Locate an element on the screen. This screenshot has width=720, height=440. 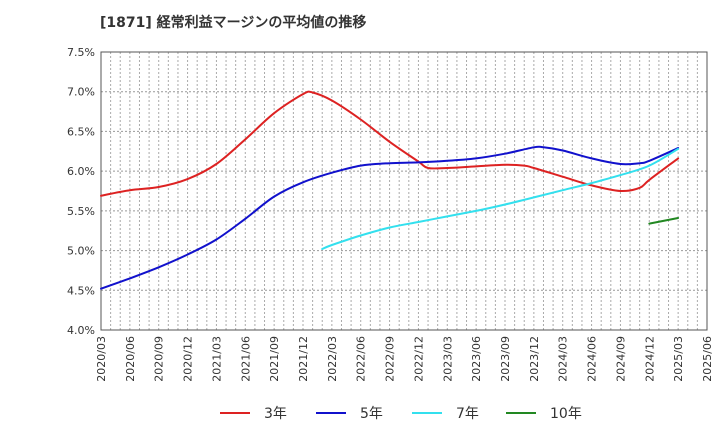
series-7yr-line is located at coordinates (500, 198).